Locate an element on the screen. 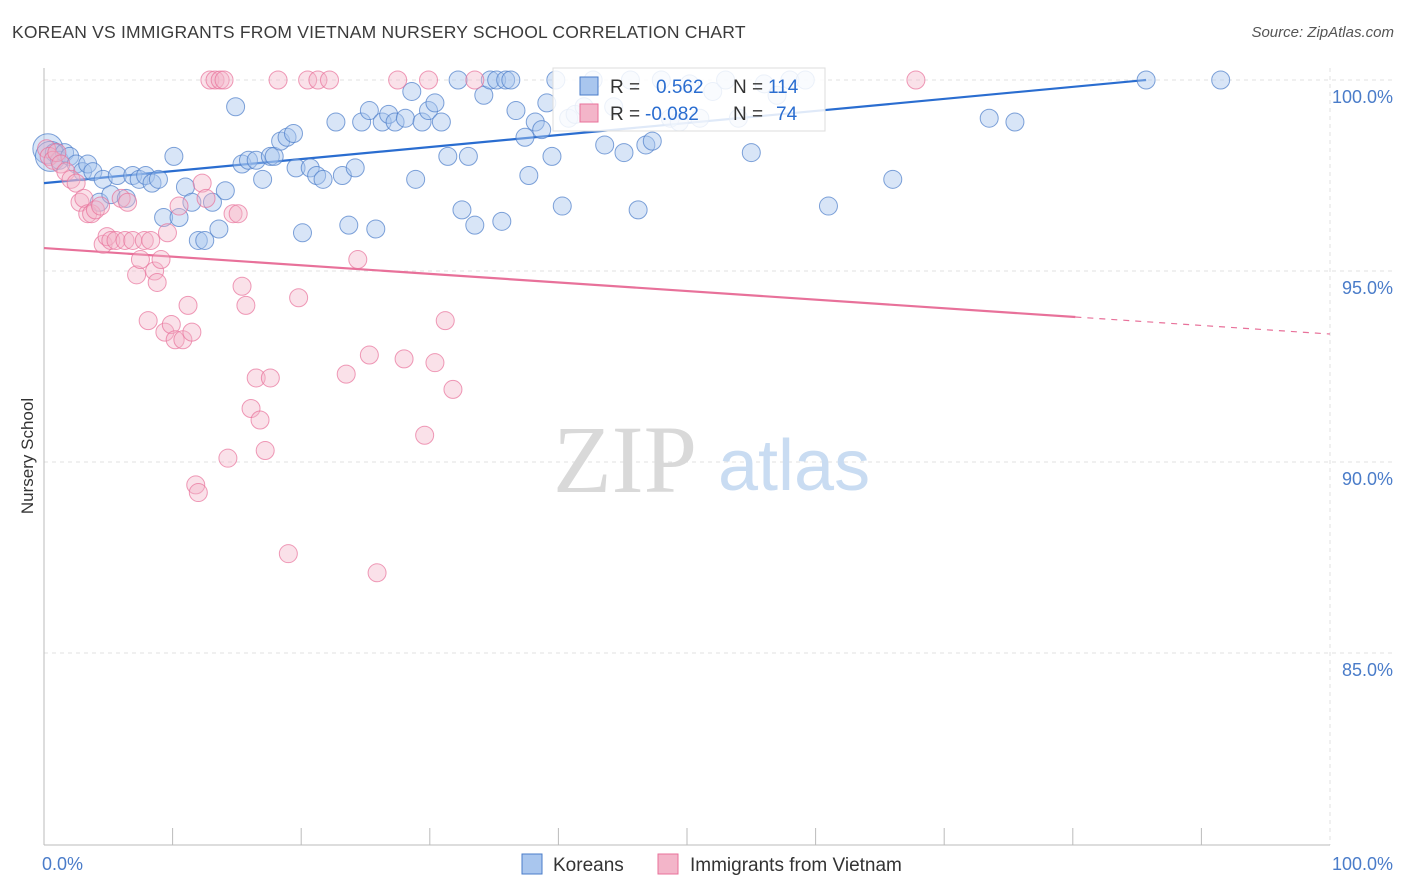 Image resolution: width=1406 pixels, height=892 pixels. stats-r-value-blue: 0.562 is located at coordinates (680, 87).